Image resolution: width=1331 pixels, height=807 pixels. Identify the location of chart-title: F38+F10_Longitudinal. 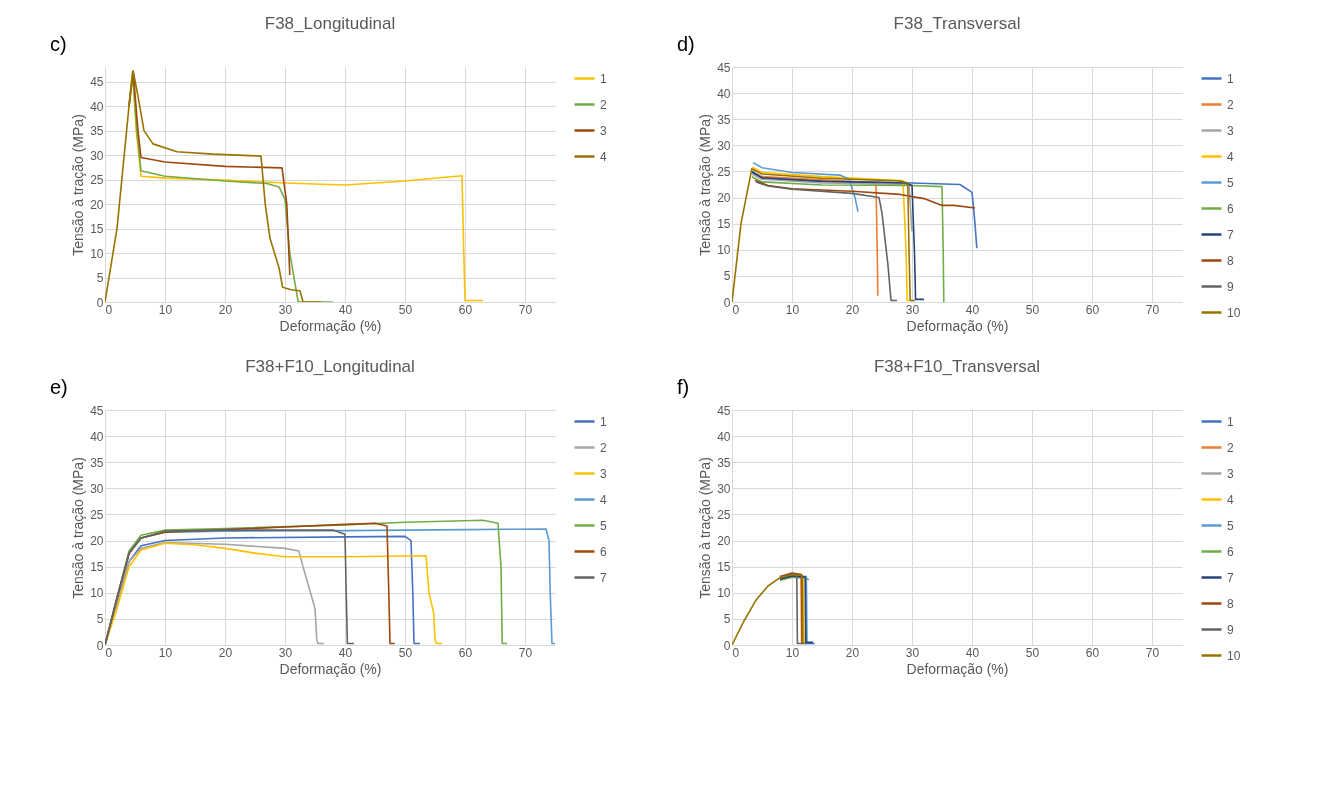
(330, 366).